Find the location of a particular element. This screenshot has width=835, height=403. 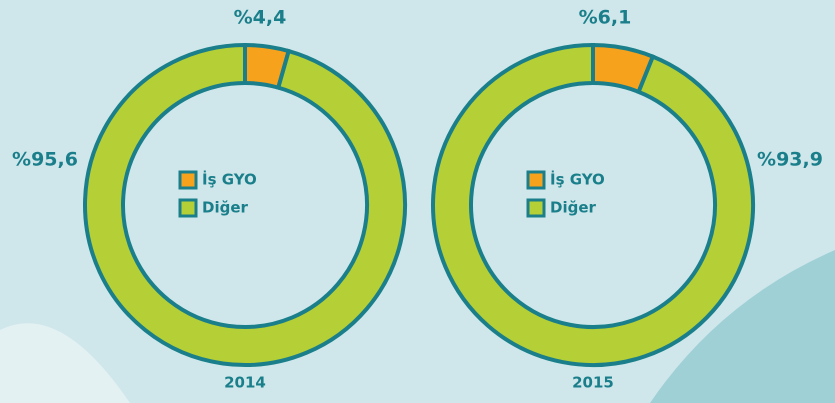

data-label: %93,9 is located at coordinates (790, 160).